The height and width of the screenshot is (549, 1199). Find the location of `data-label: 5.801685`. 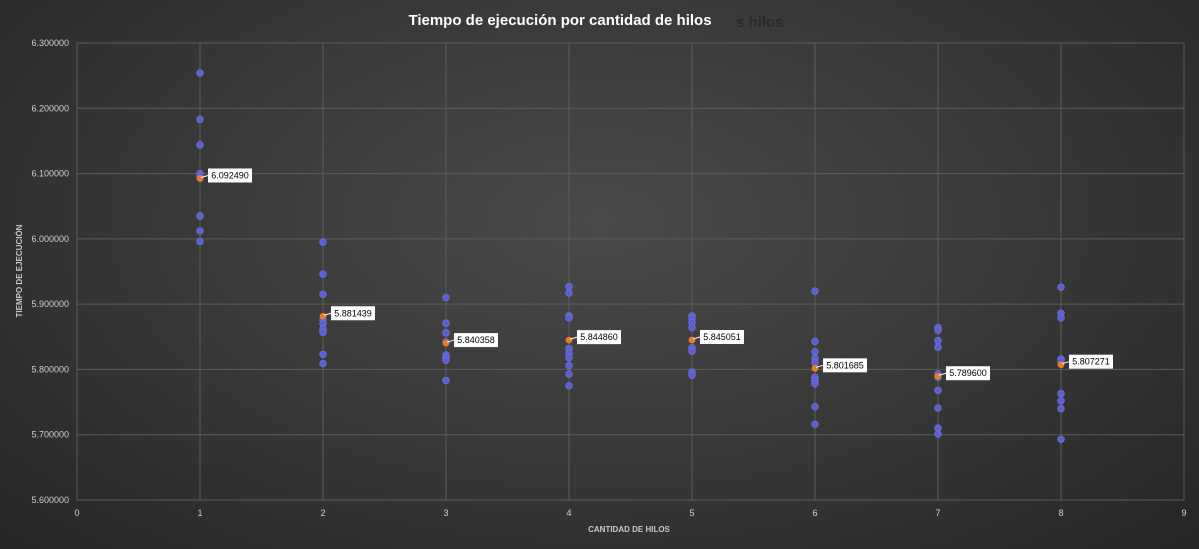

data-label: 5.801685 is located at coordinates (845, 365).